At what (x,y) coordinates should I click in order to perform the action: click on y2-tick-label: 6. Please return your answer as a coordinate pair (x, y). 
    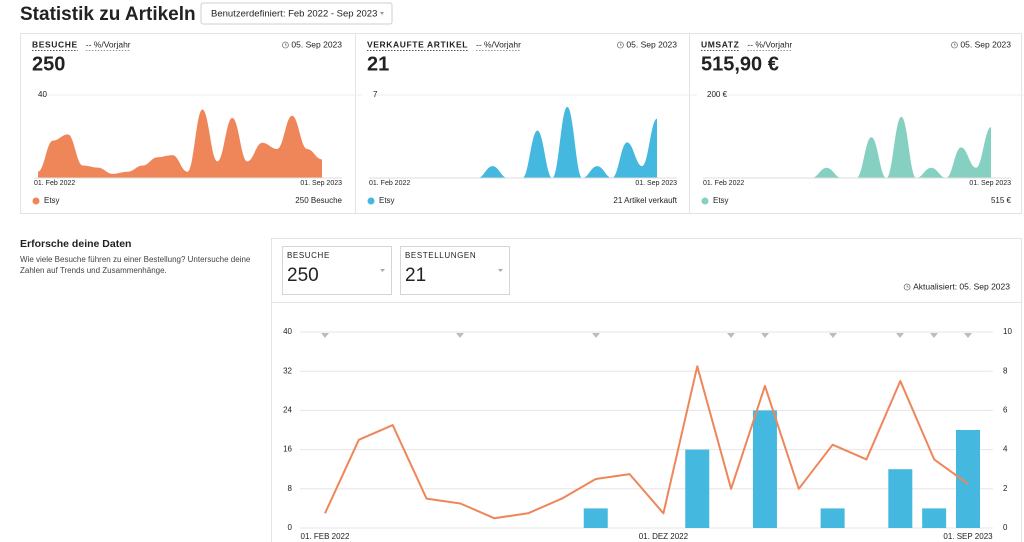
    Looking at the image, I should click on (1005, 410).